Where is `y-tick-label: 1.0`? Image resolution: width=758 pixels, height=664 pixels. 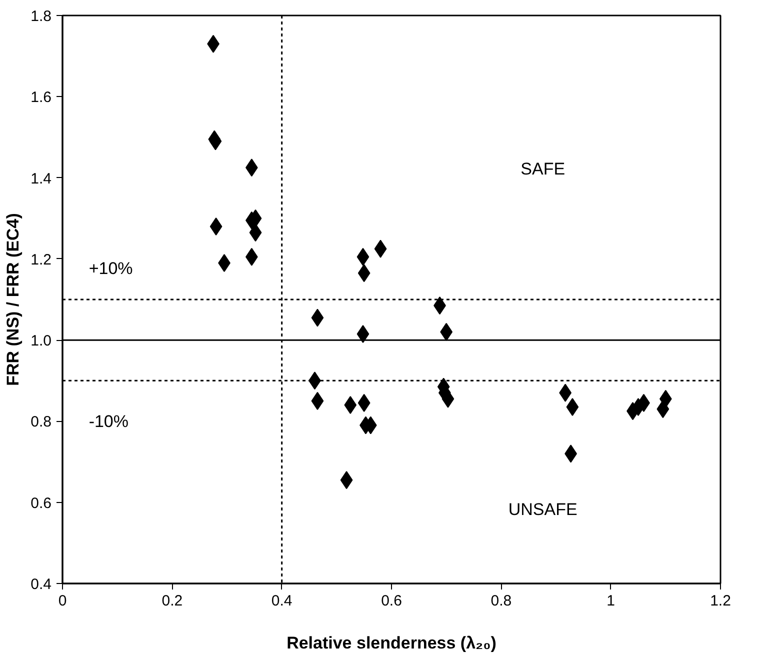 y-tick-label: 1.0 is located at coordinates (41, 341).